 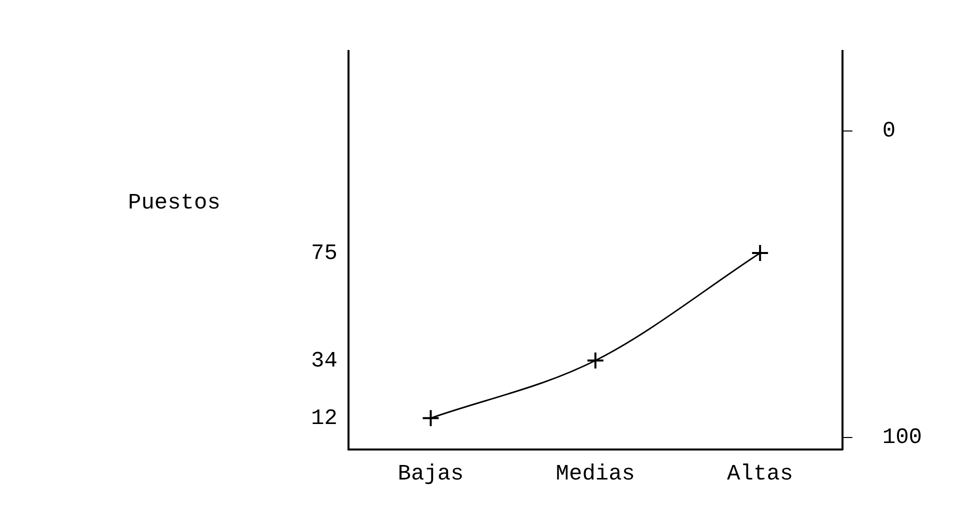 I want to click on x-tick-label: Altas, so click(x=760, y=474).